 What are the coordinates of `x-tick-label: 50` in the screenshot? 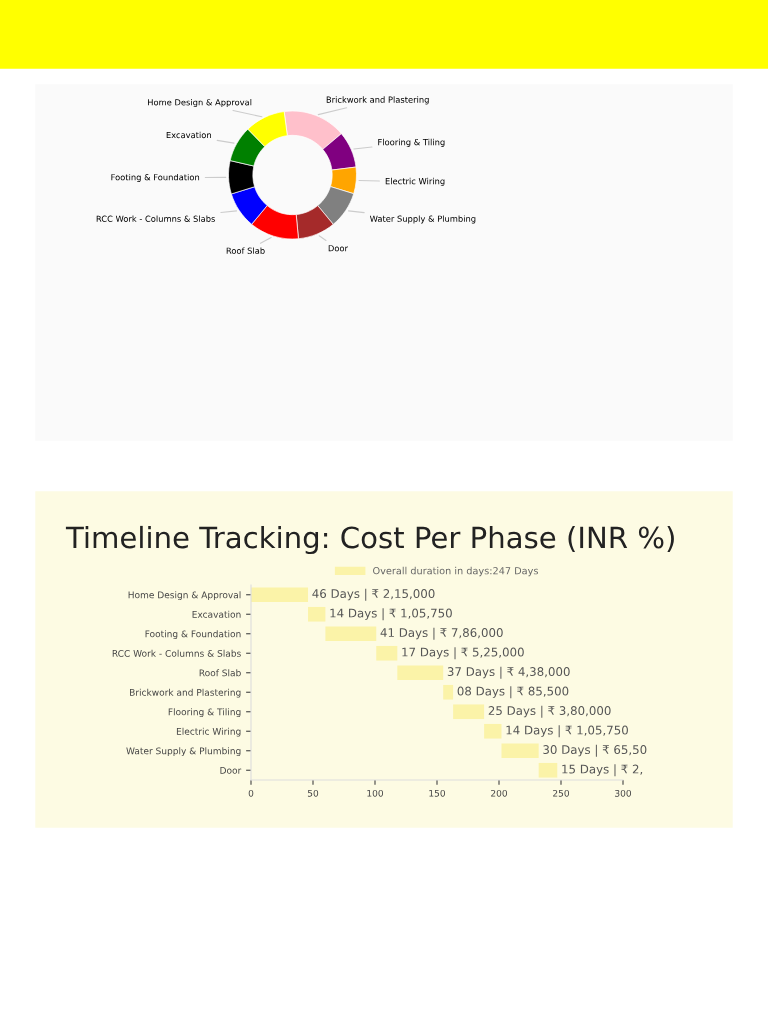 It's located at (313, 793).